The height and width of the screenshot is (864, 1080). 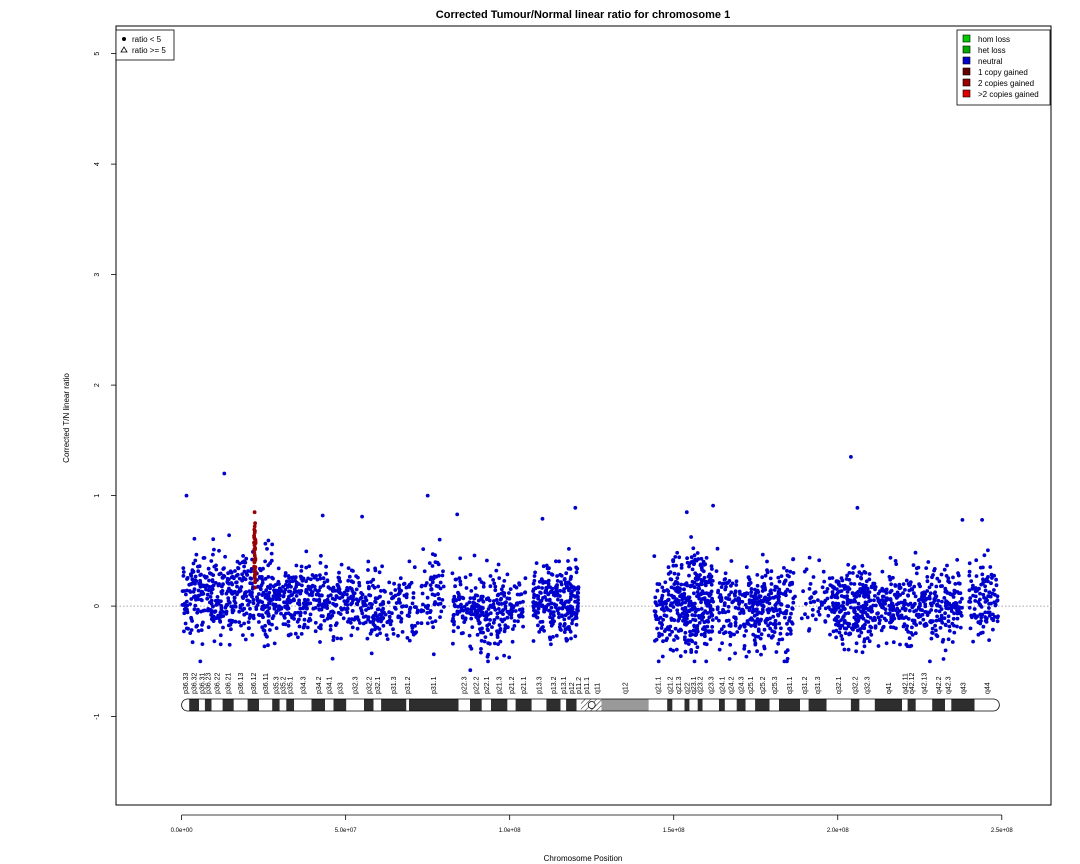 What do you see at coordinates (711, 685) in the screenshot?
I see `band-label: q23.3` at bounding box center [711, 685].